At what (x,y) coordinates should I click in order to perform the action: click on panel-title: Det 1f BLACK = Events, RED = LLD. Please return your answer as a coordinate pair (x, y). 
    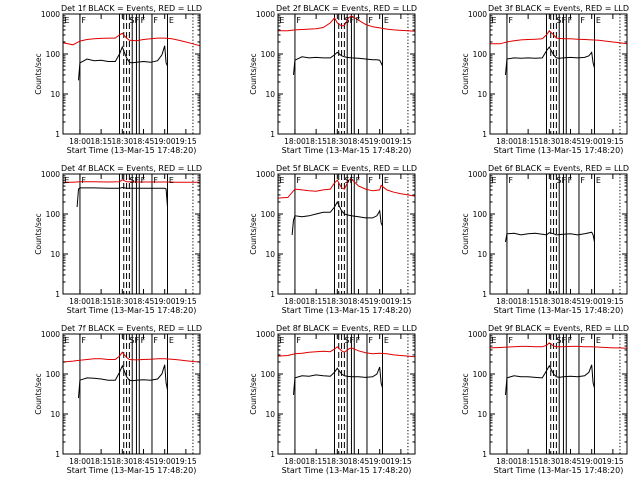
    Looking at the image, I should click on (131, 8).